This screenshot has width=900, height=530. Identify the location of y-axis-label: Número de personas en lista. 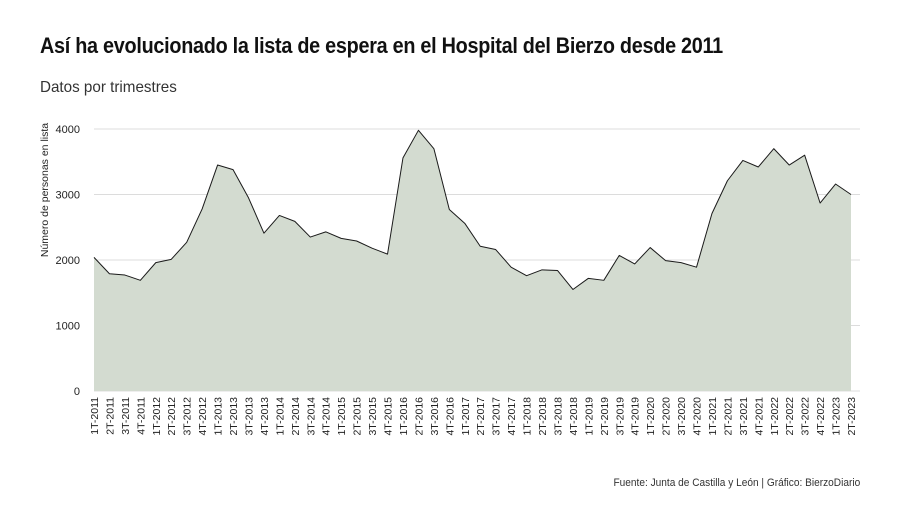
(45, 190).